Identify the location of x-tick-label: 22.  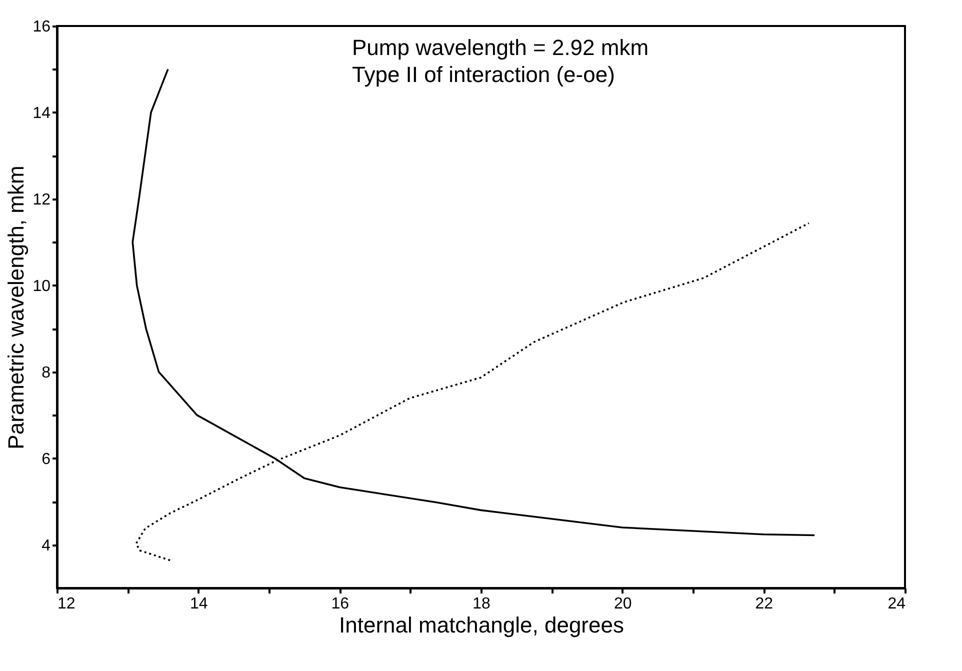
(764, 604).